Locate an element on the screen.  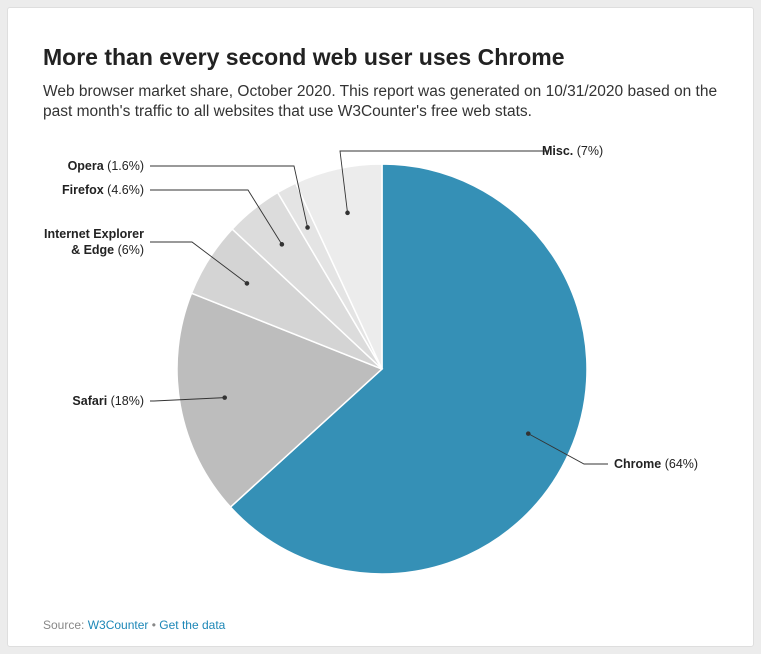
pie-slice-misc is located at coordinates (338, 266).